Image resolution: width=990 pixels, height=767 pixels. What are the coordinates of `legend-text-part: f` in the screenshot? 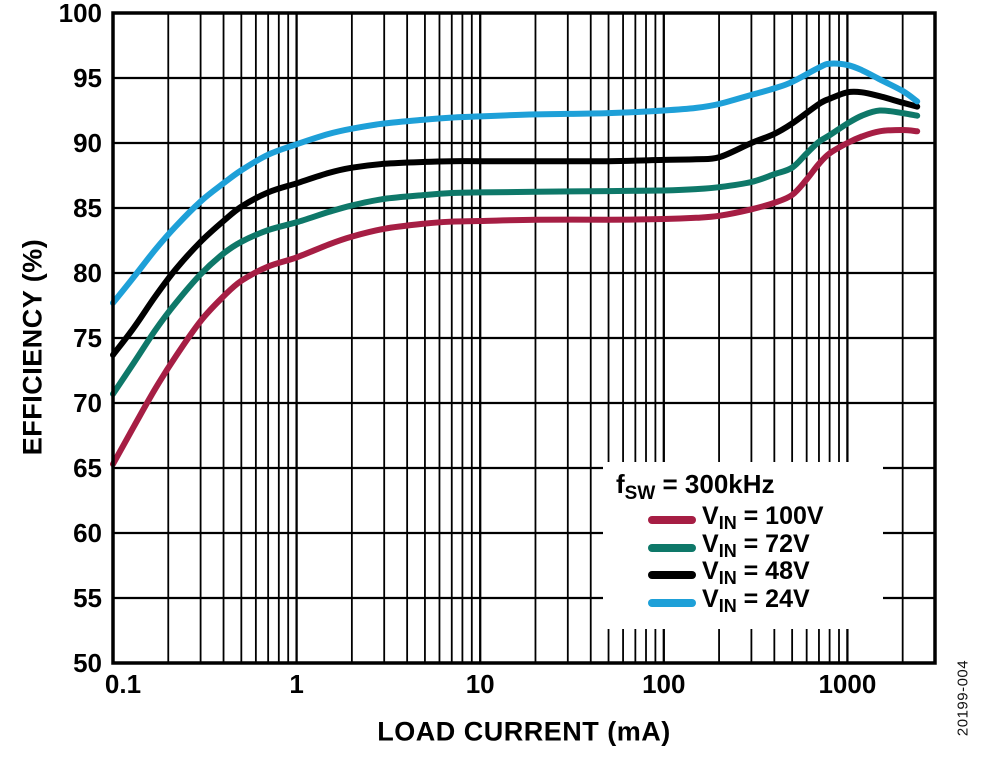 It's located at (620, 484).